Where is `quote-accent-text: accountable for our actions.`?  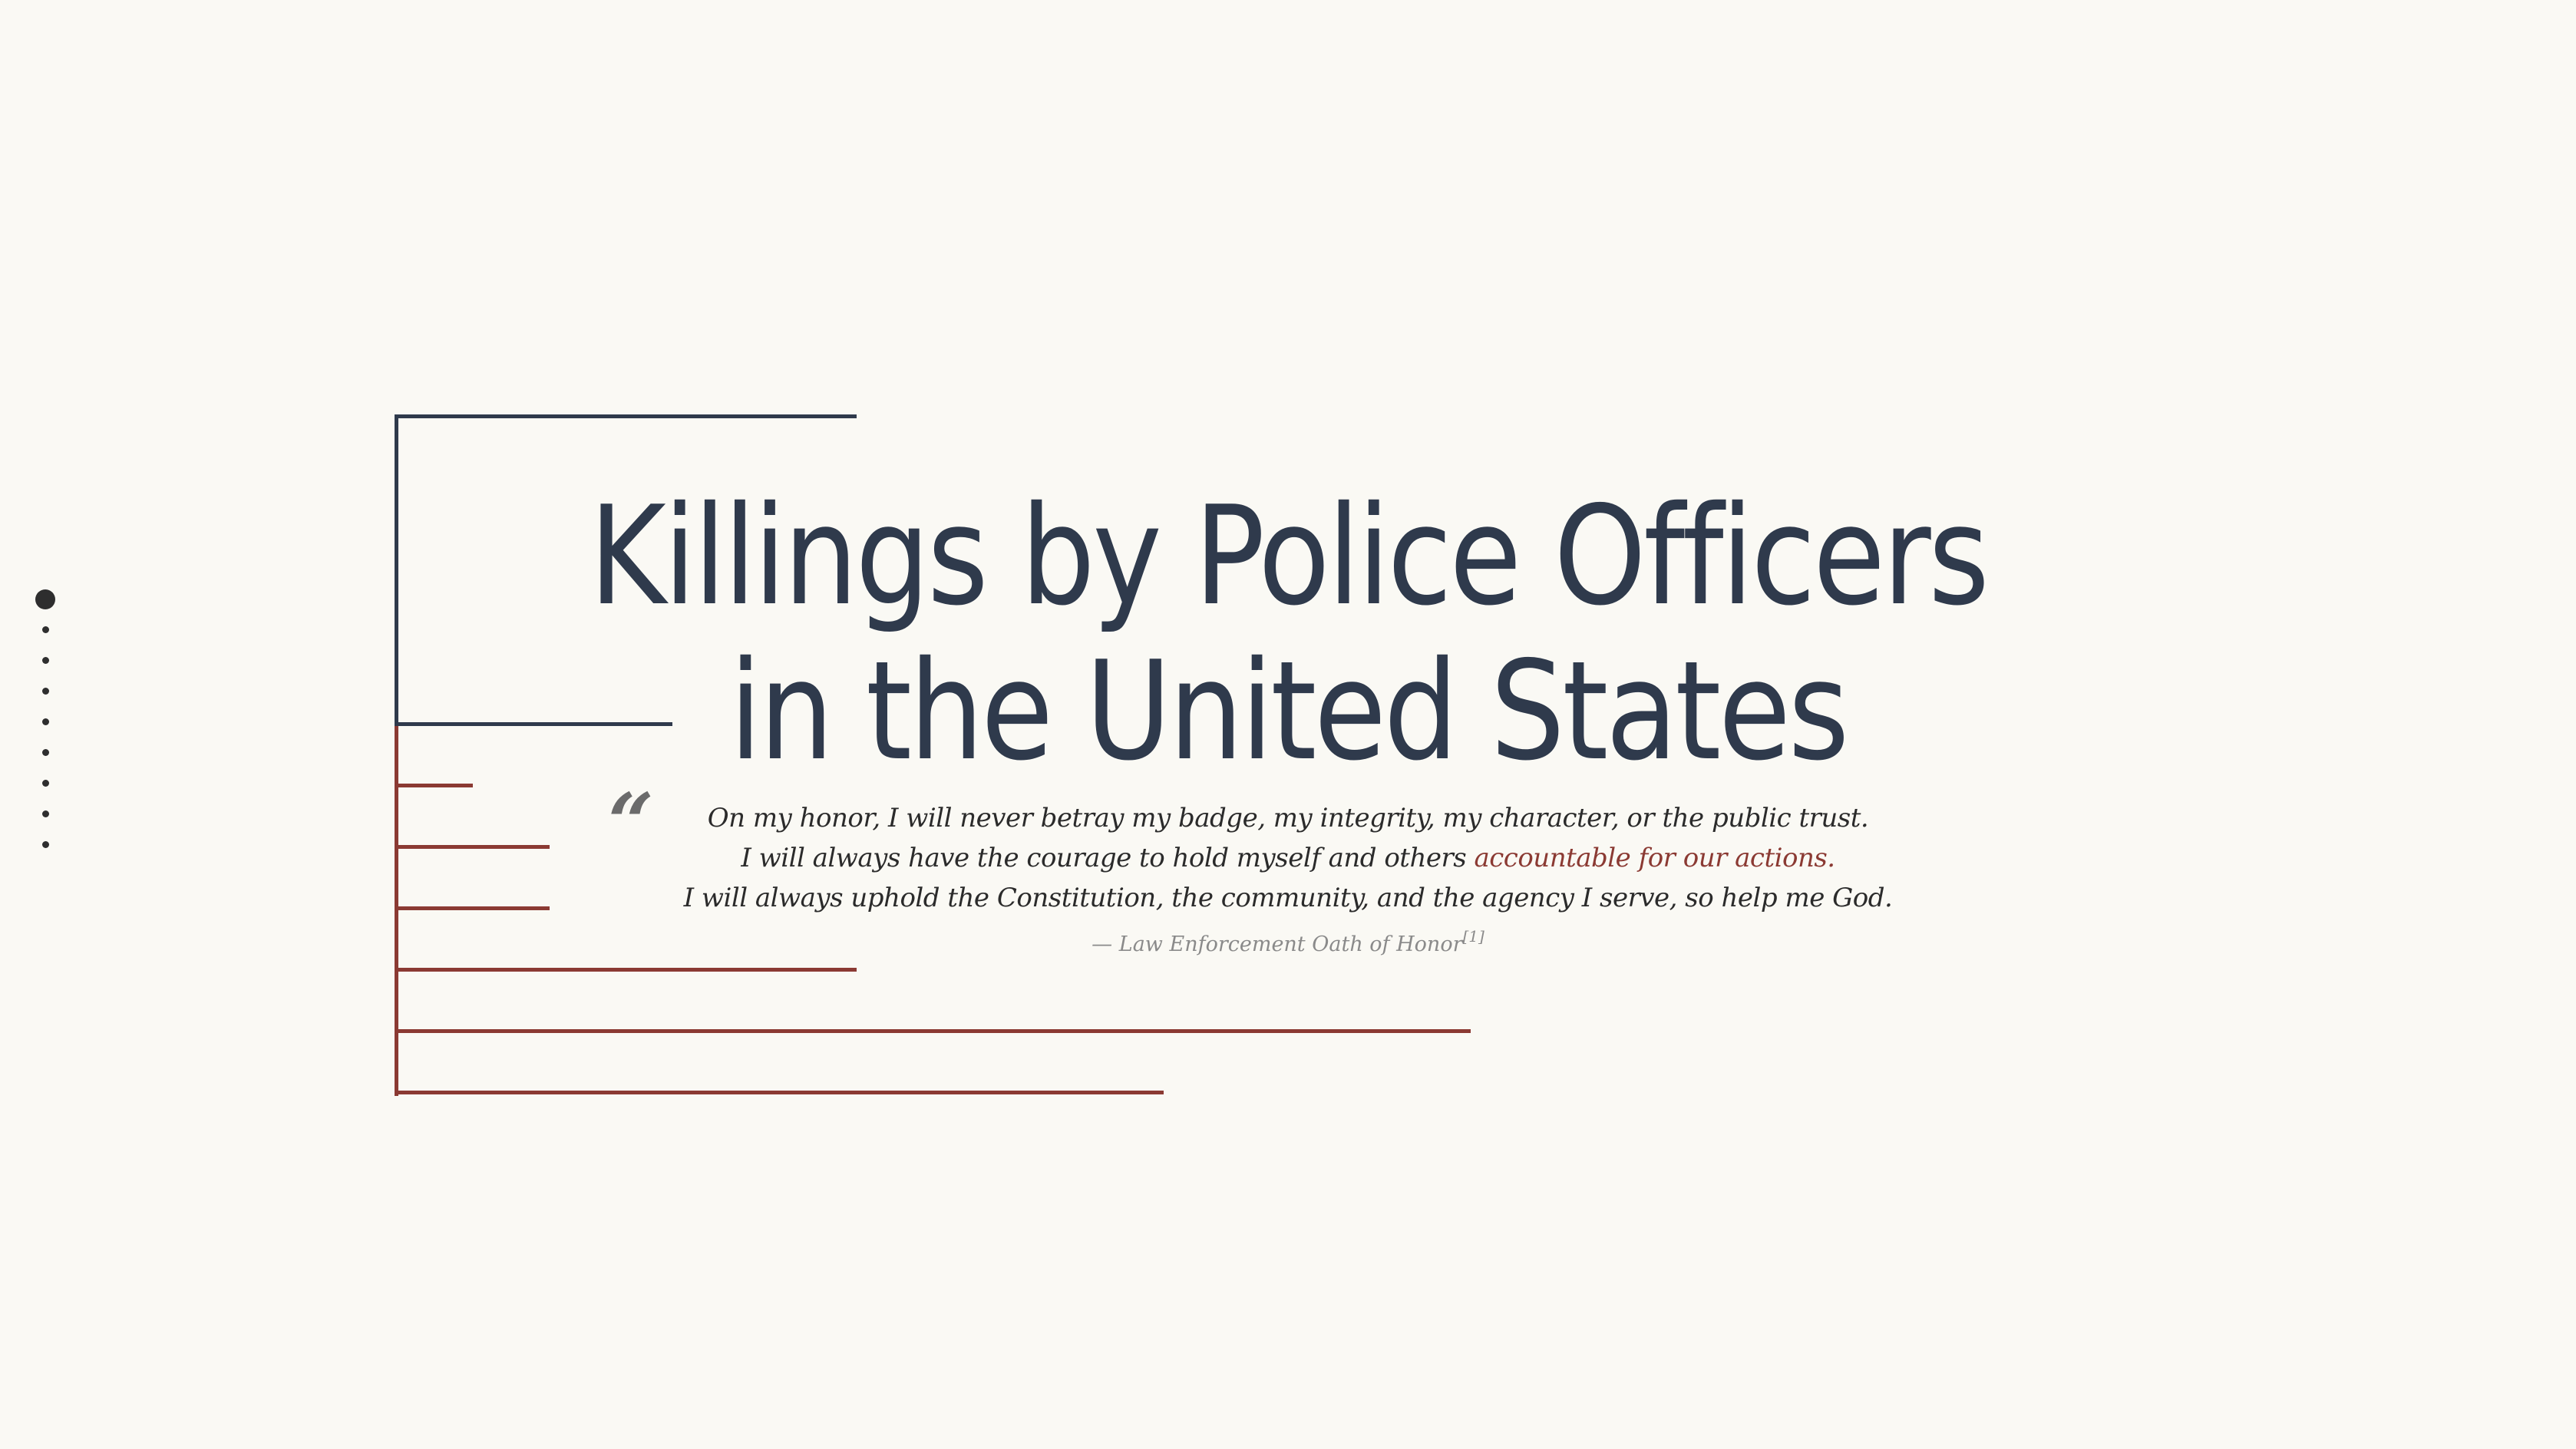
quote-accent-text: accountable for our actions. is located at coordinates (1654, 858).